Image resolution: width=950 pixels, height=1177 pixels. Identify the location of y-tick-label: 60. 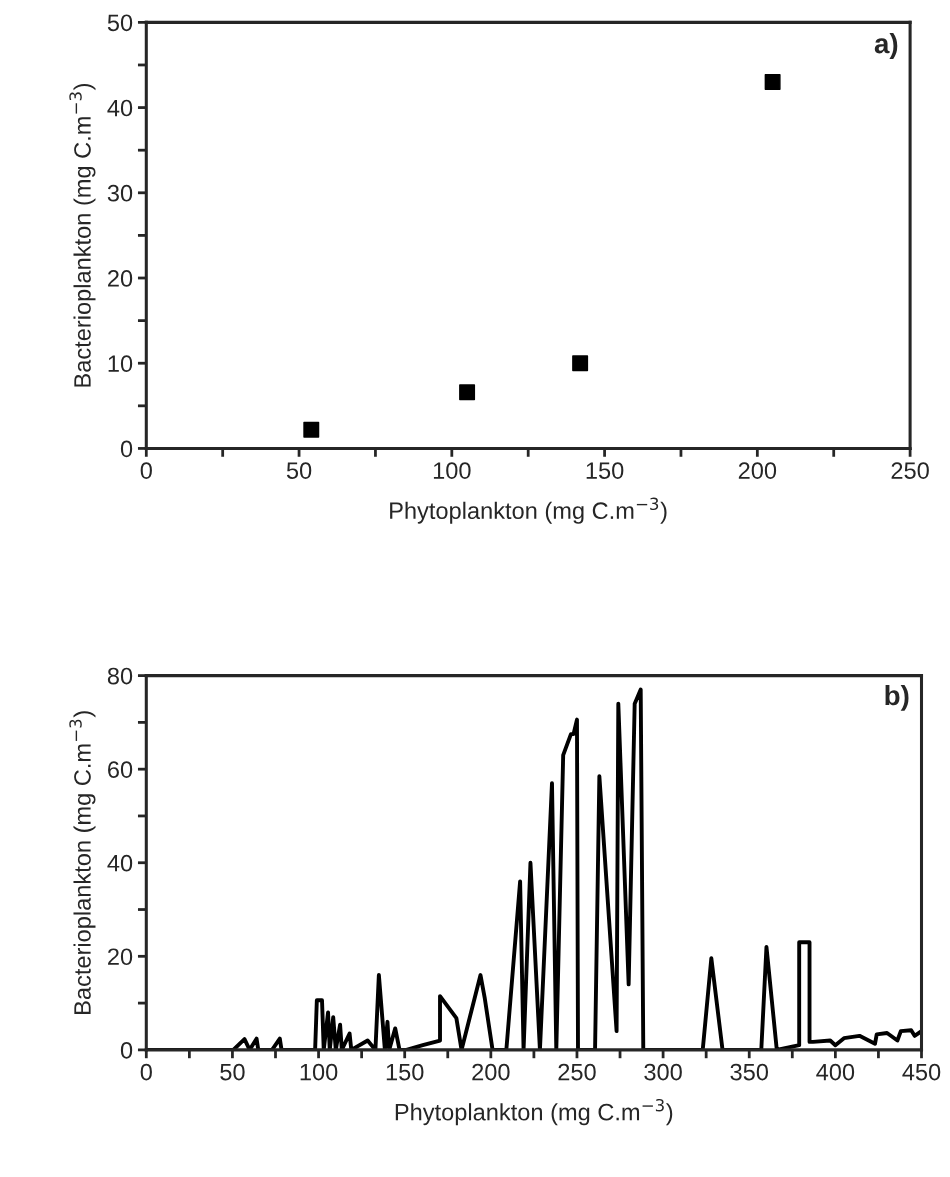
(120, 769).